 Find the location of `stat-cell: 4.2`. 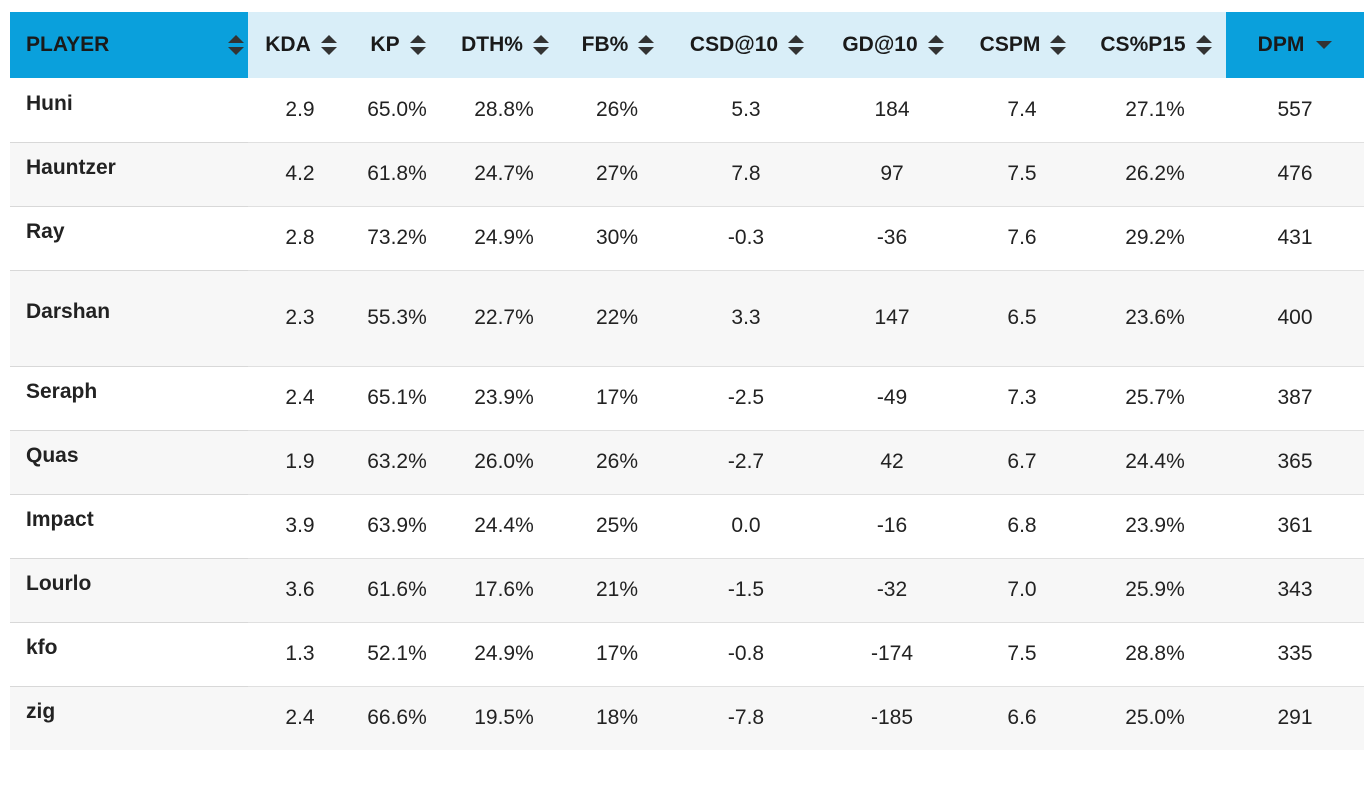

stat-cell: 4.2 is located at coordinates (300, 173).